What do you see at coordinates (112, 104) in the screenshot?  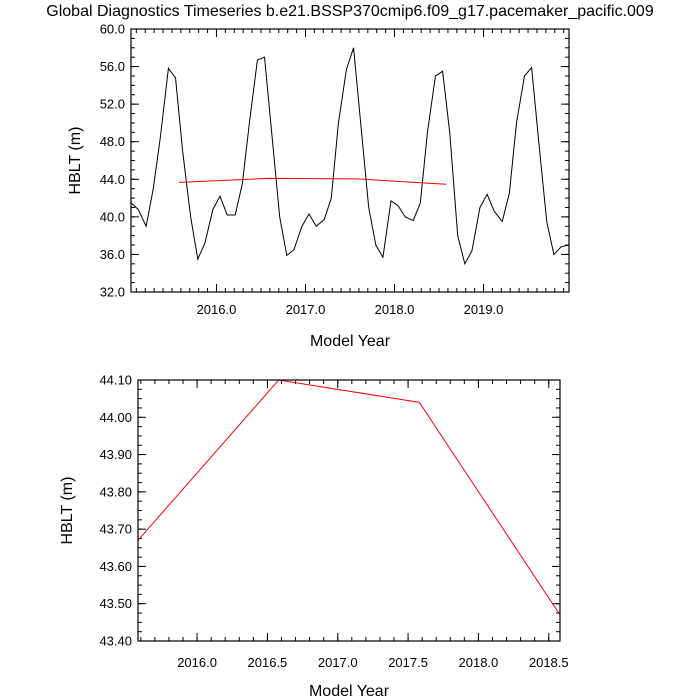 I see `y-tick-label: 52.0` at bounding box center [112, 104].